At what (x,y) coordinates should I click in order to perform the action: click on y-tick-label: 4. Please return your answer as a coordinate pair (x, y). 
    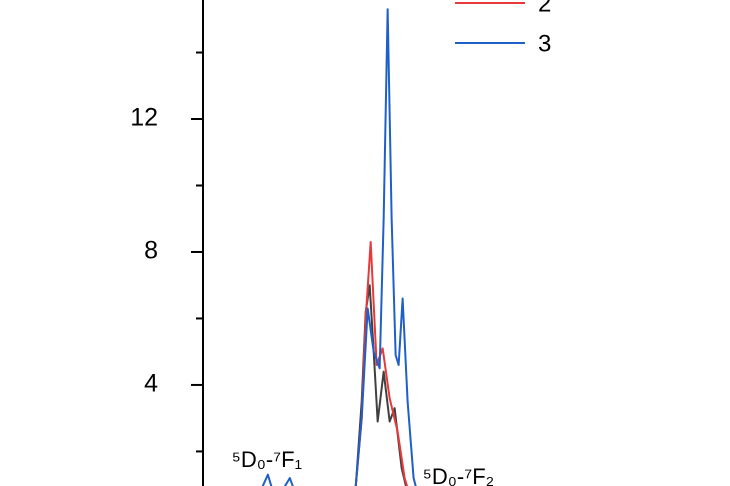
    Looking at the image, I should click on (151, 384).